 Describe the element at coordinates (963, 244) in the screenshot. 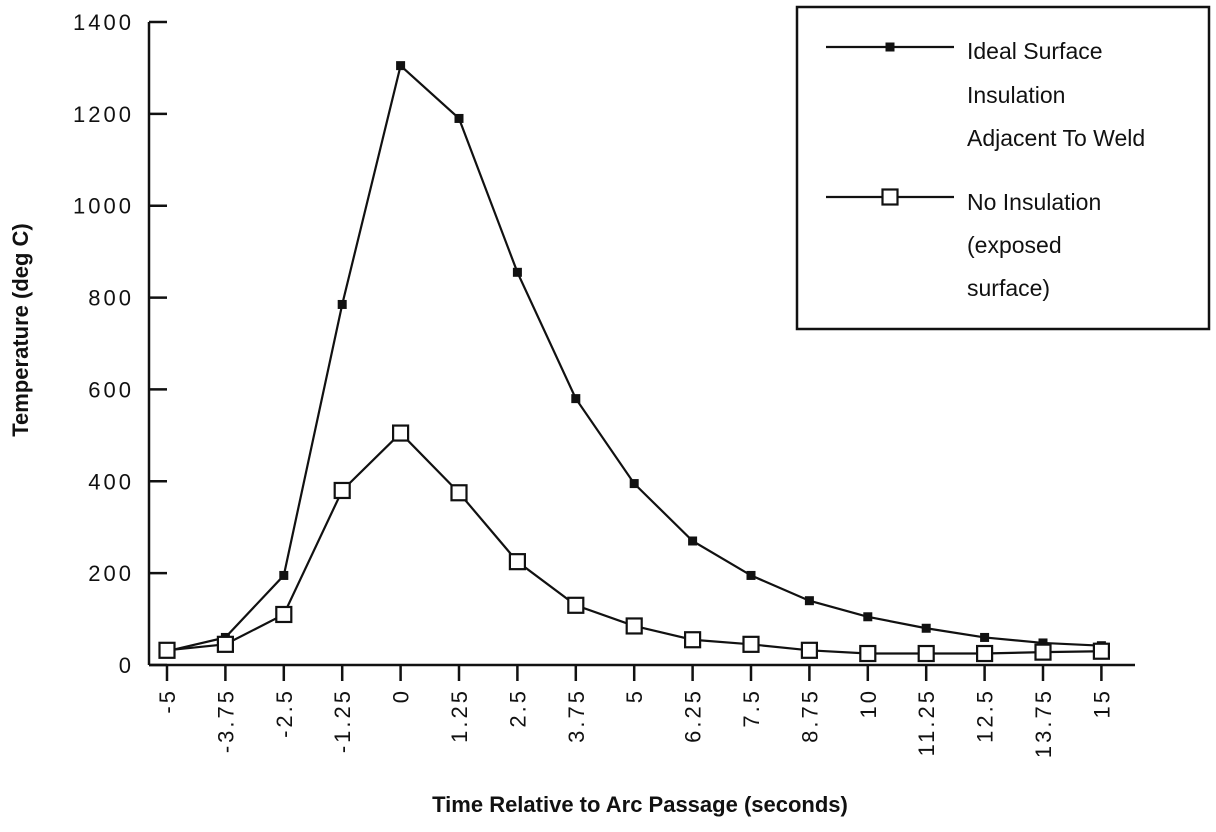

I see `legend-entry: No Insulation (exposed surface)` at that location.